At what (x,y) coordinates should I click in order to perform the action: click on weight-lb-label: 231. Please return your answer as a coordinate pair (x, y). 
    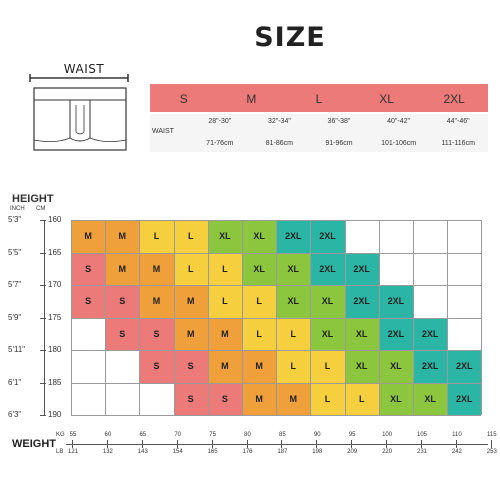
    Looking at the image, I should click on (421, 452).